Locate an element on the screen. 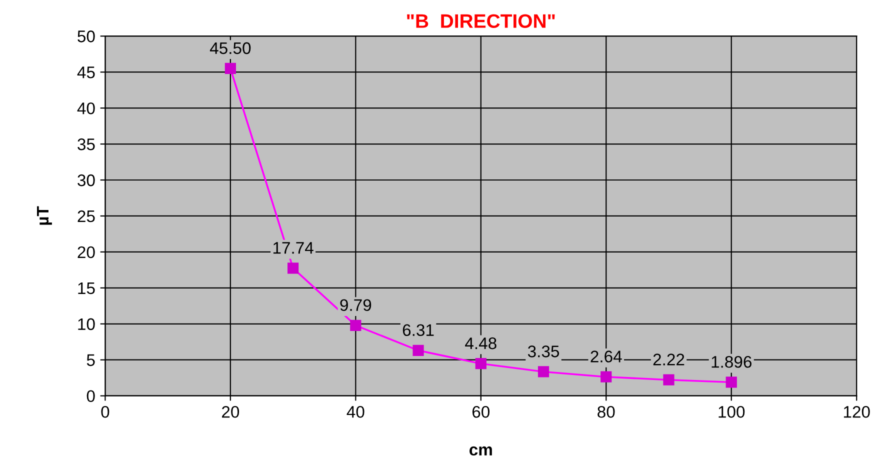  x-tick-label: 0 is located at coordinates (105, 412).